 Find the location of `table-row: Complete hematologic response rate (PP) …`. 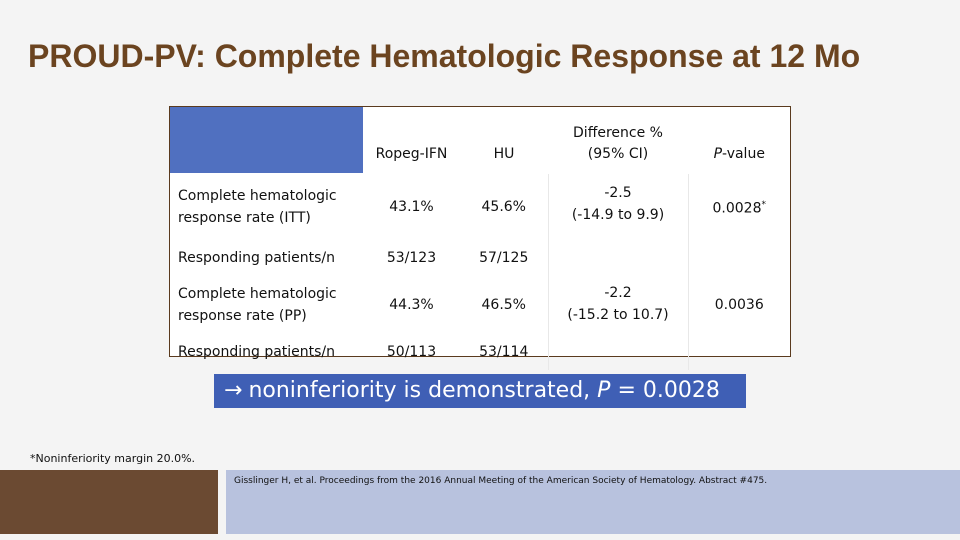

table-row: Complete hematologic response rate (PP) … is located at coordinates (480, 322).